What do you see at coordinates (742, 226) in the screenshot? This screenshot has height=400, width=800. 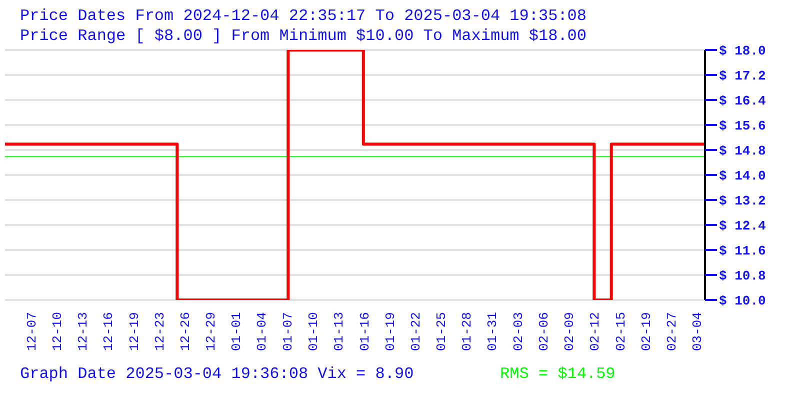 I see `y-tick-label: $ 12.4` at bounding box center [742, 226].